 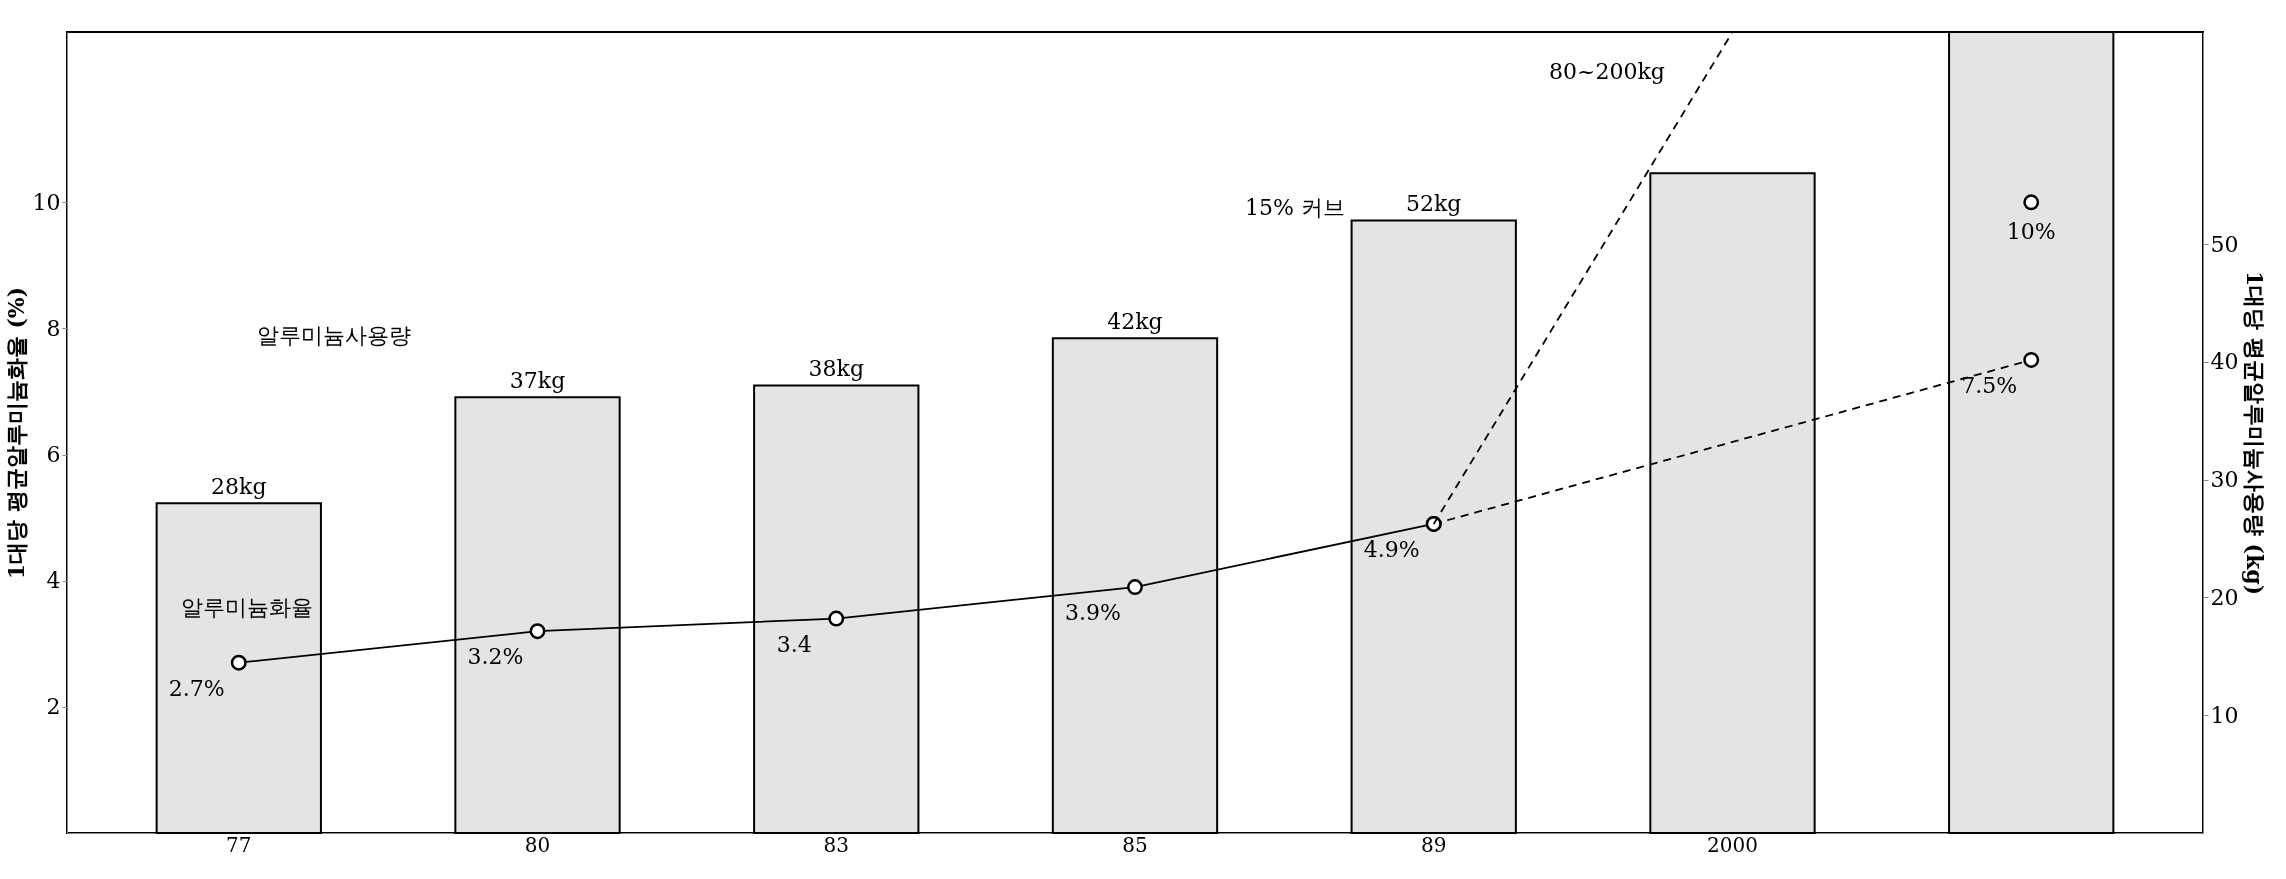 I want to click on data-label: 7.5%, so click(x=1989, y=385).